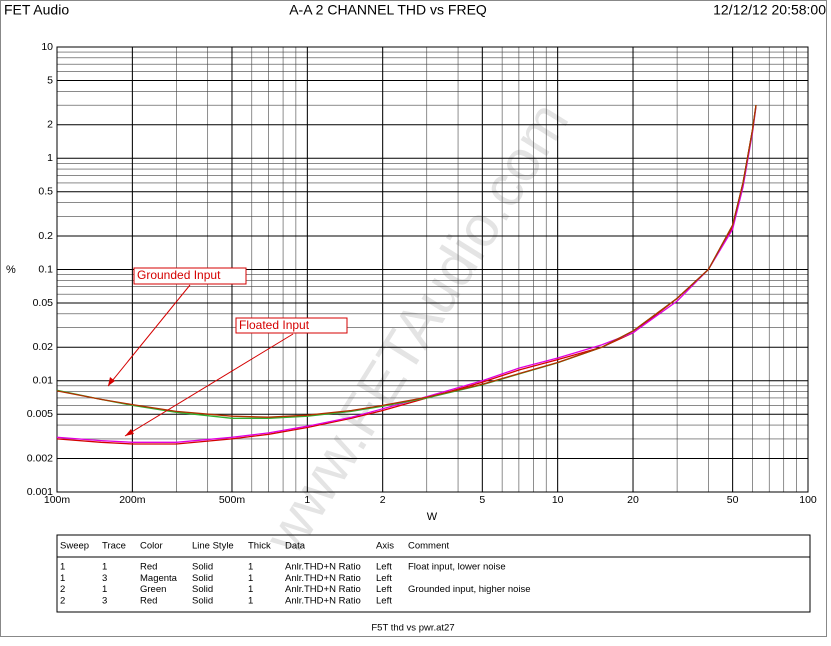  What do you see at coordinates (558, 500) in the screenshot?
I see `x-tick-label: 10` at bounding box center [558, 500].